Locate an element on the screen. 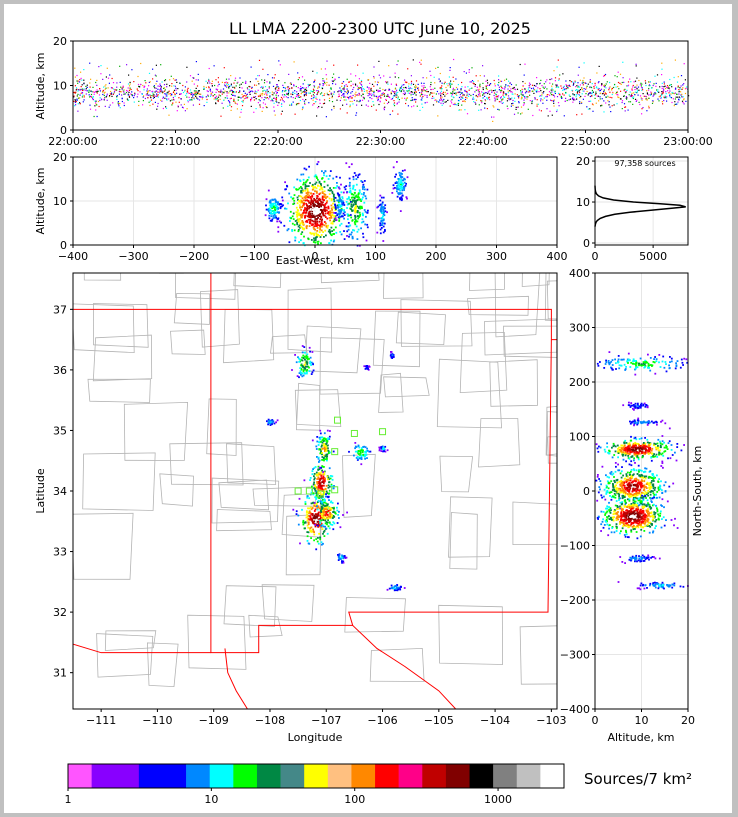 The image size is (738, 817). colorbar-tick: 1000 is located at coordinates (498, 799).